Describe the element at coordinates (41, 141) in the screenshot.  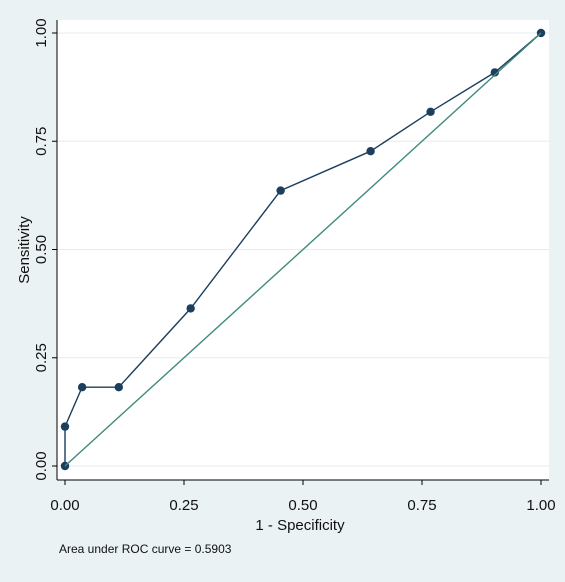
I see `y-tick-label-3: 0.75` at that location.